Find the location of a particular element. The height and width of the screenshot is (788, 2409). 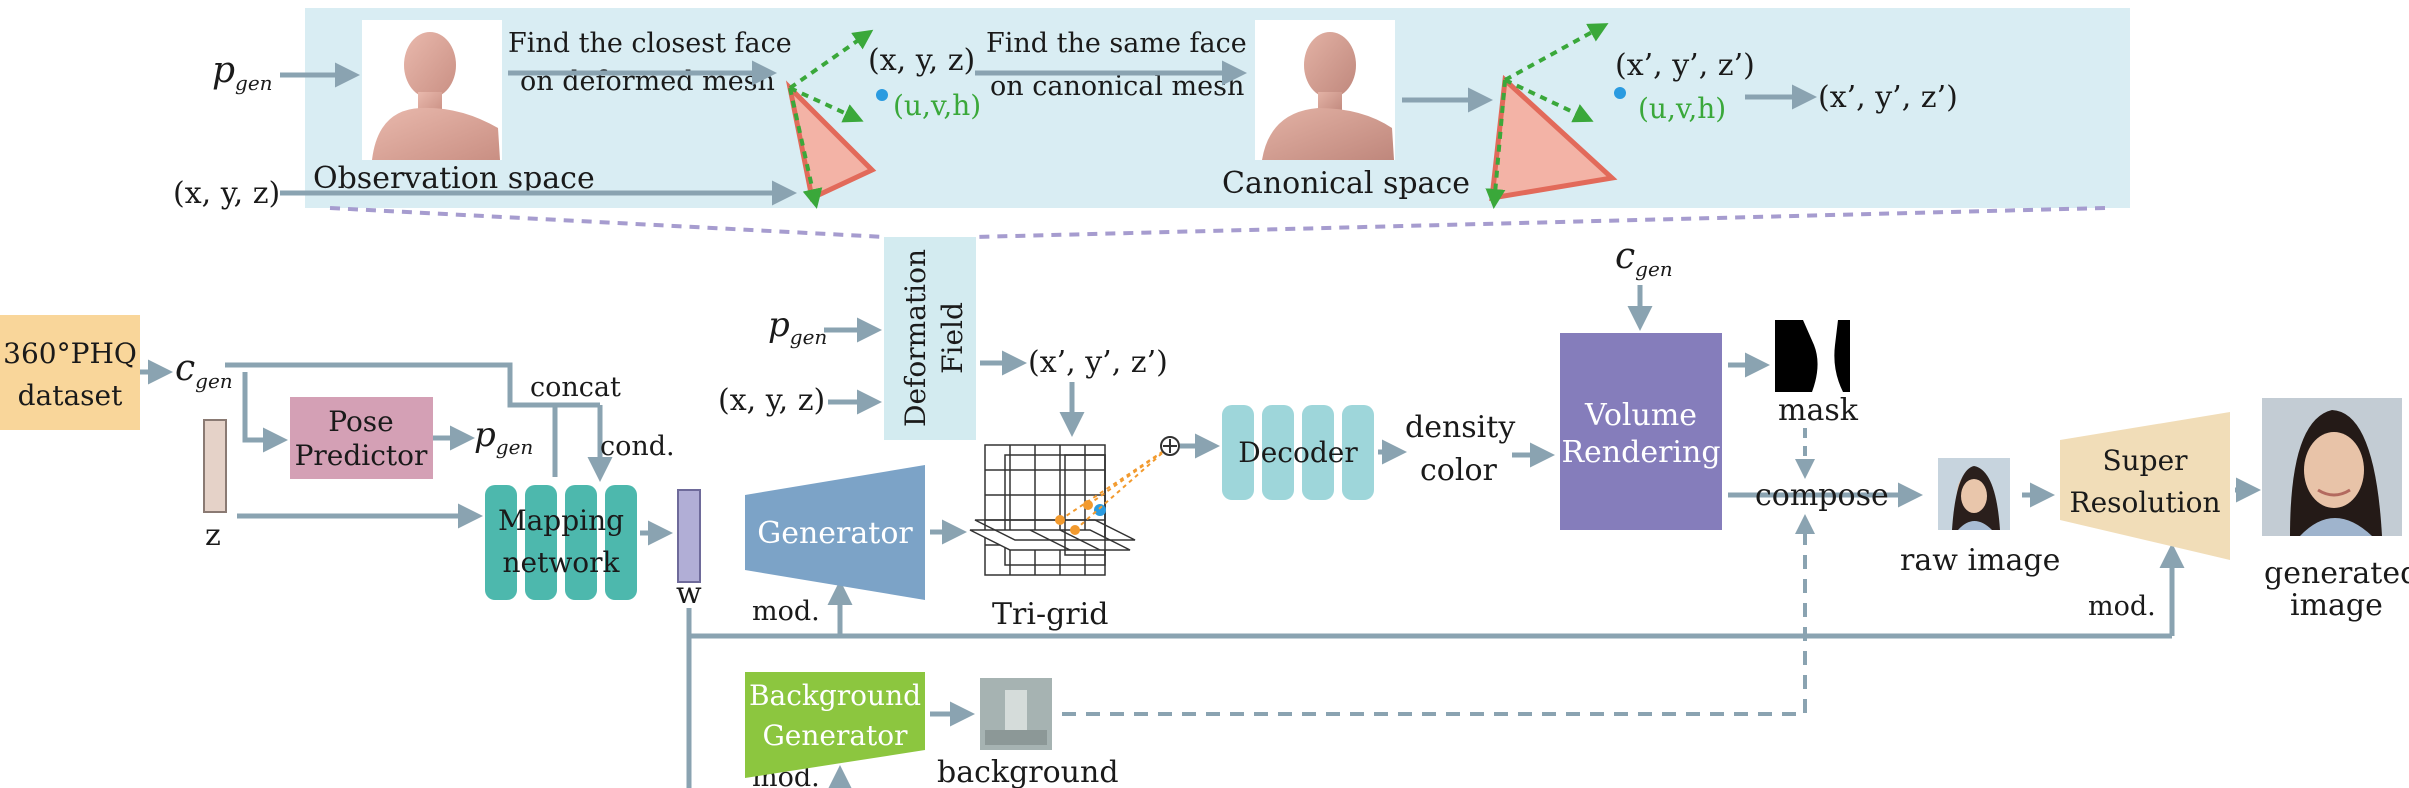

dataset-box is located at coordinates (70, 372).